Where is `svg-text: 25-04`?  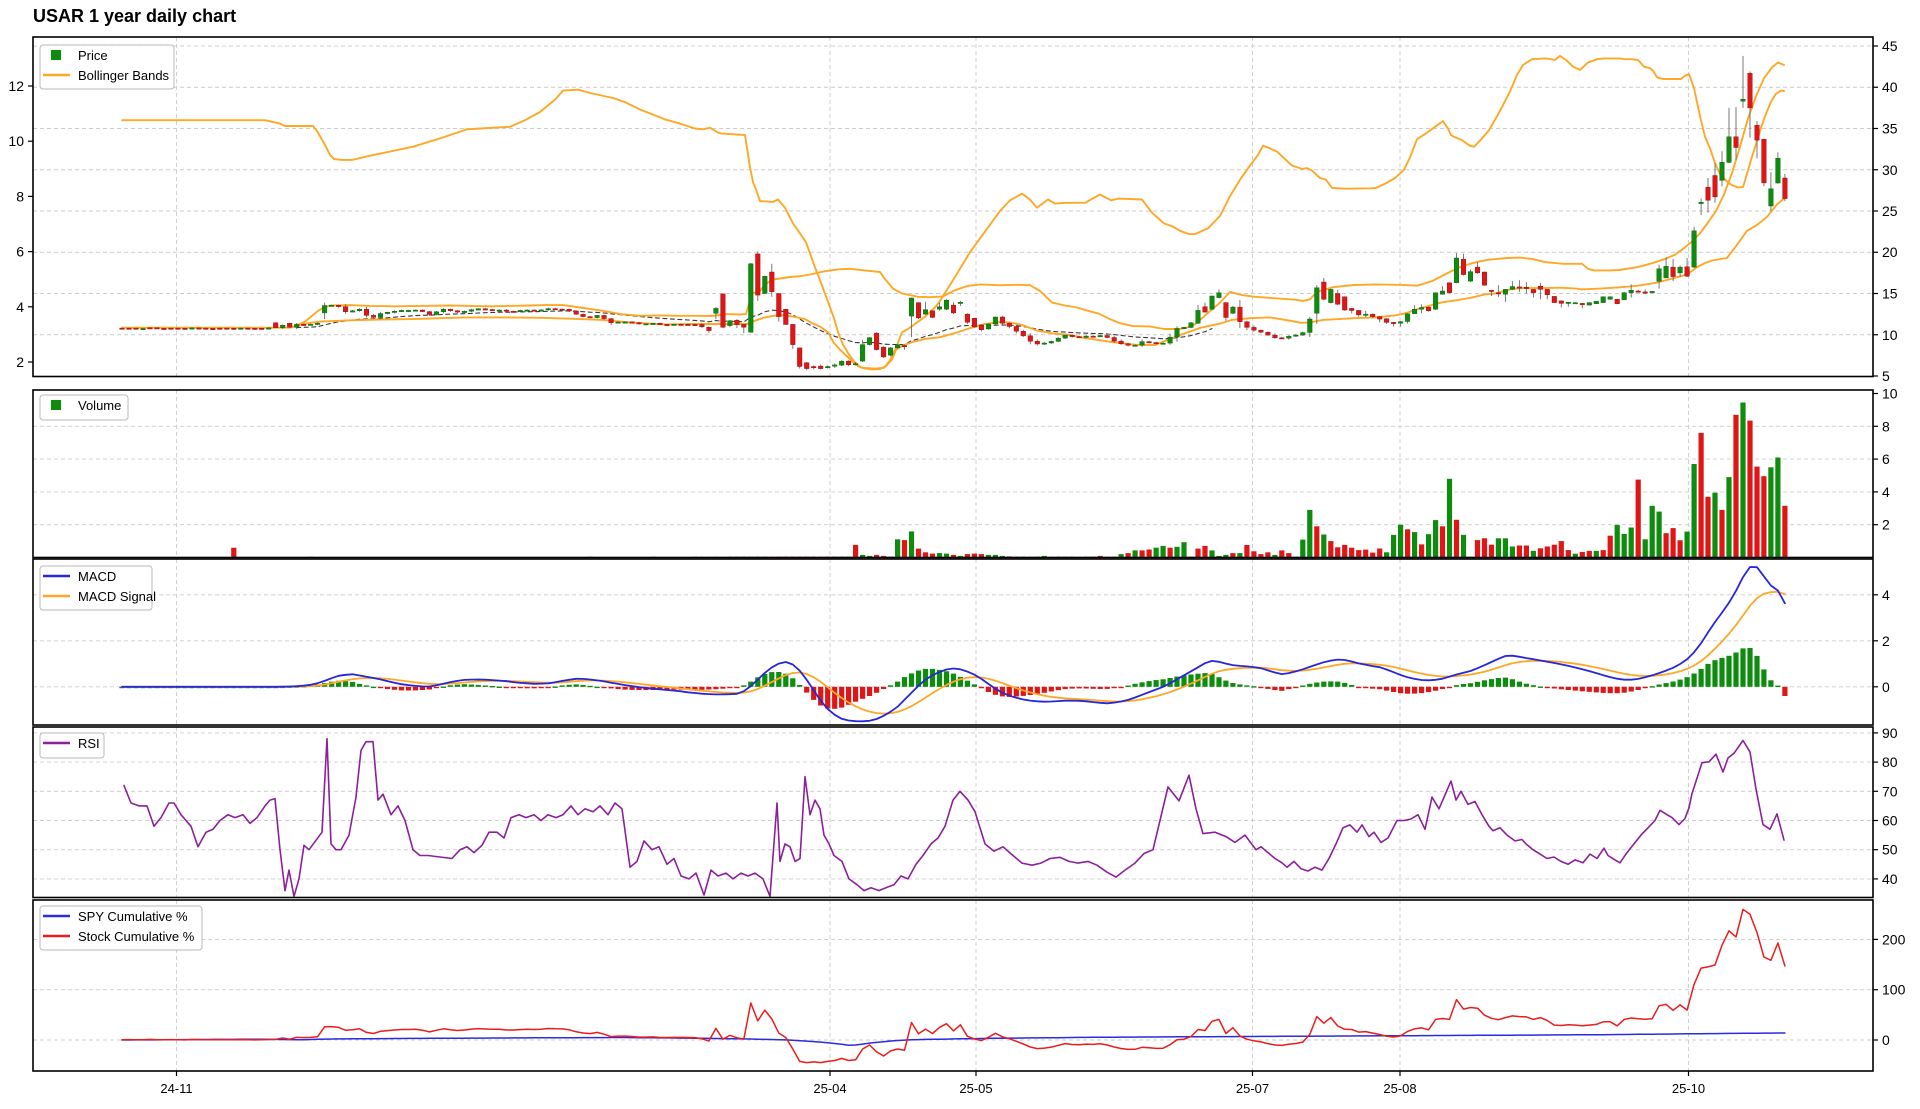 svg-text: 25-04 is located at coordinates (829, 1088).